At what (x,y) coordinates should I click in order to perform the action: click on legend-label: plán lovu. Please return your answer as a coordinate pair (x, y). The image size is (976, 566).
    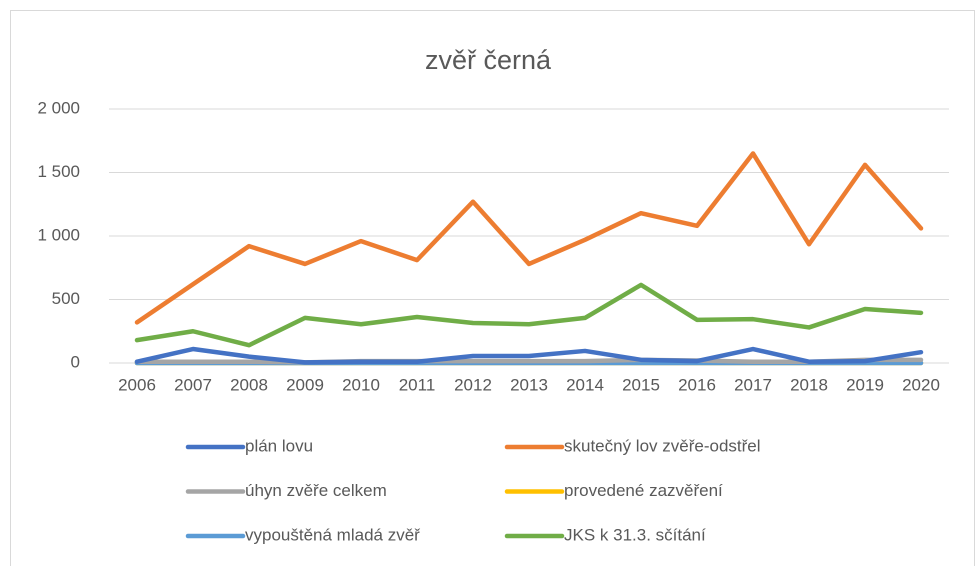
    Looking at the image, I should click on (279, 445).